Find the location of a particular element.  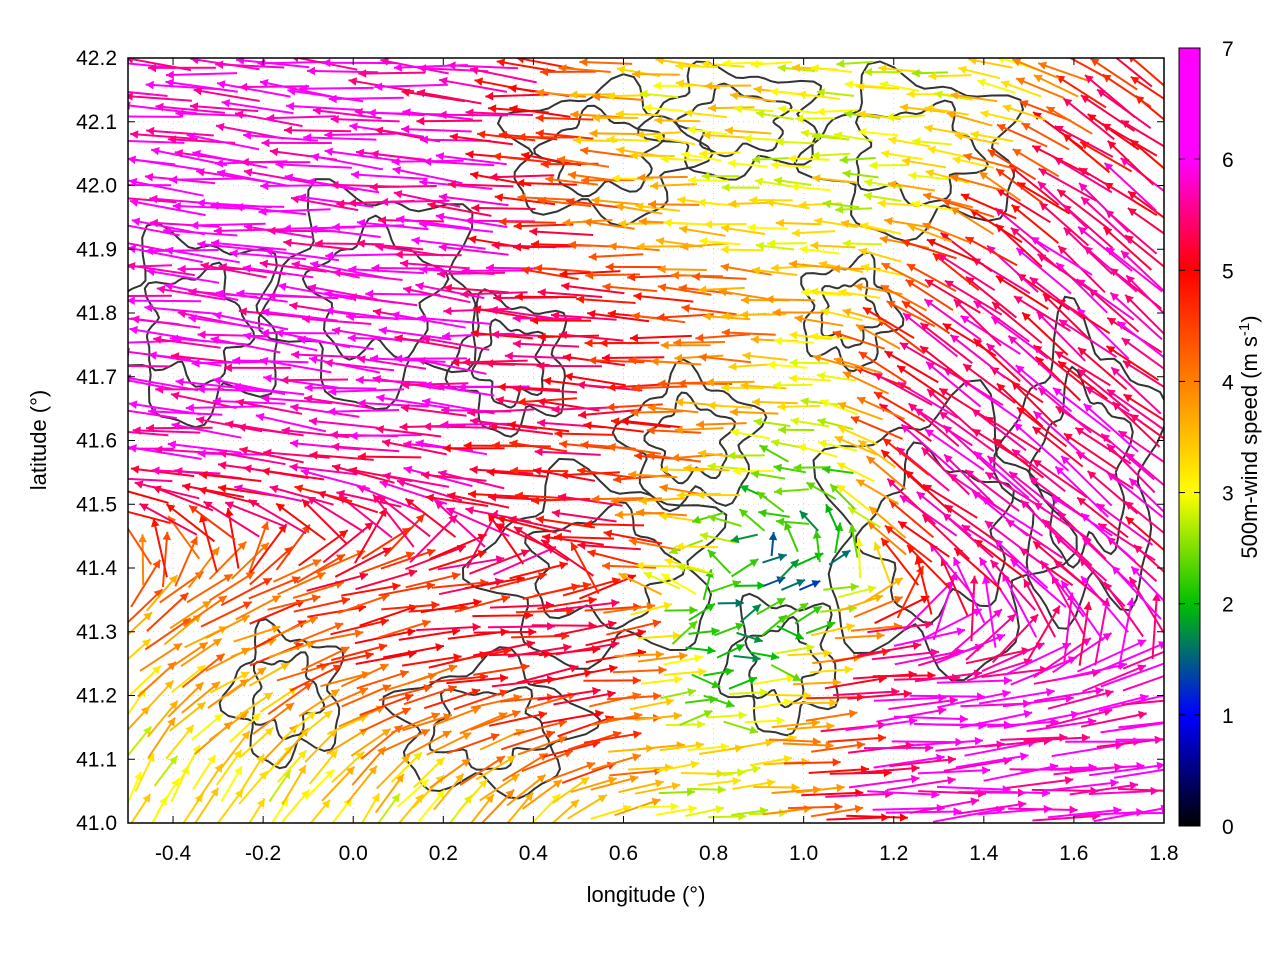

terrain-contour is located at coordinates (909, 151).